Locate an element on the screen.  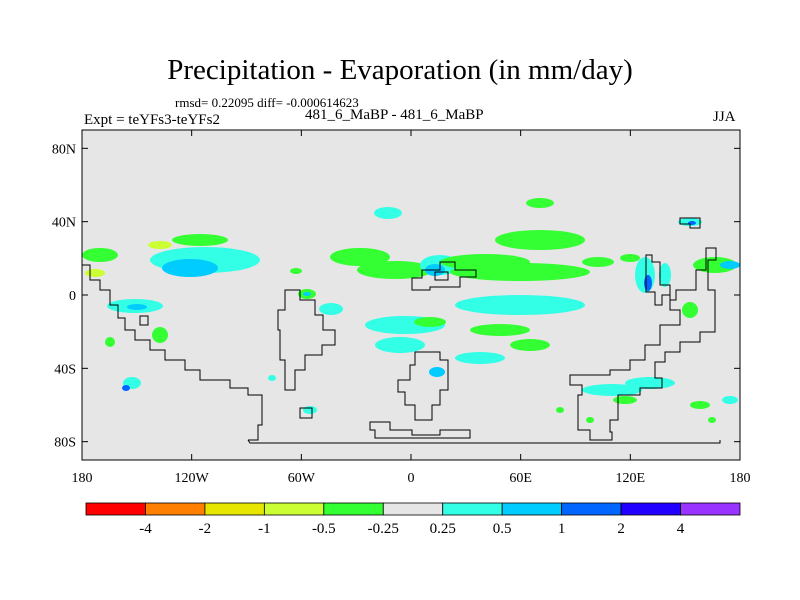
colorbar-label: -2 is located at coordinates (205, 529).